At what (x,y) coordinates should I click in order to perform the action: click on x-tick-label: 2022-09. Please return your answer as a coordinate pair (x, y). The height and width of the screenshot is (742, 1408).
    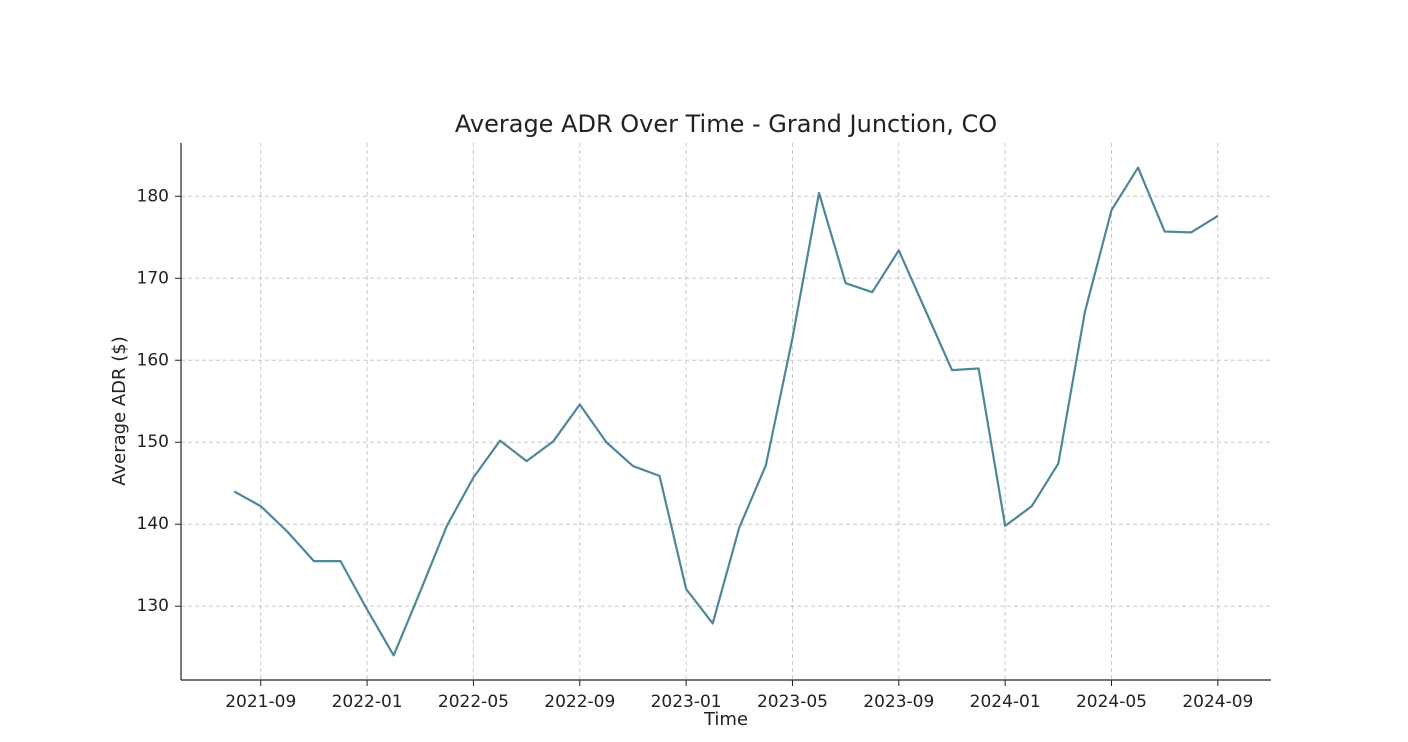
    Looking at the image, I should click on (579, 702).